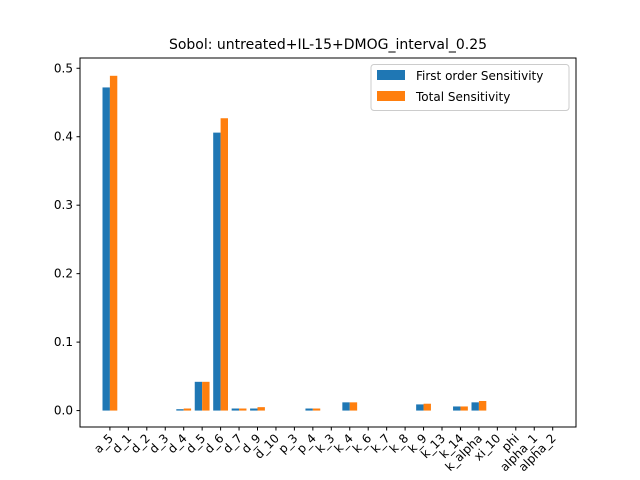 Image resolution: width=640 pixels, height=480 pixels. Describe the element at coordinates (391, 75) in the screenshot. I see `legend-swatch-first-order` at that location.